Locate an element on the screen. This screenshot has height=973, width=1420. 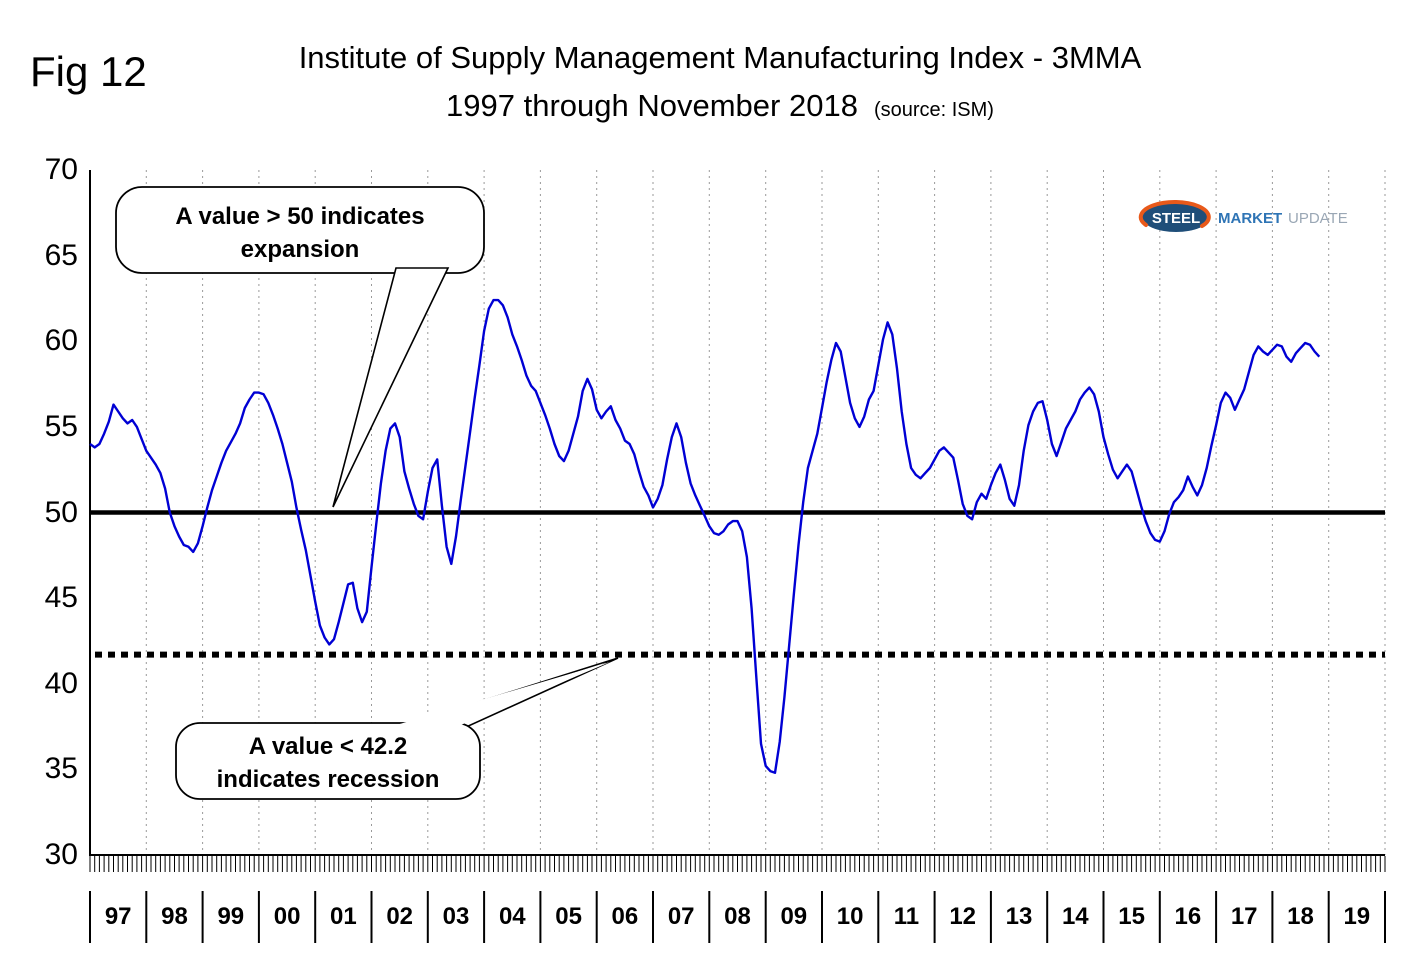
x-tick-label-97: 97 is located at coordinates (118, 916).